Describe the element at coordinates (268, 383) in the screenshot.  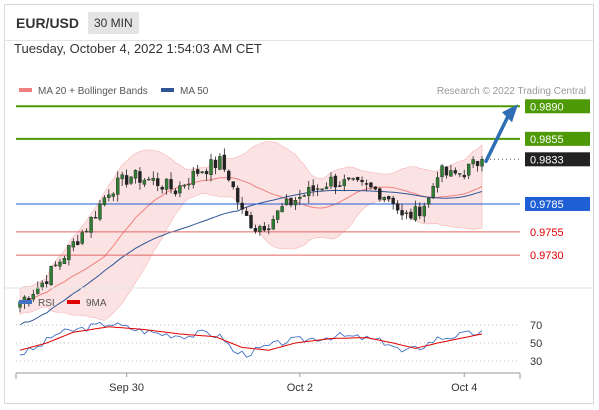
I see `x-axis-ticks: Sep 30 Oct 2 Oct 4` at that location.